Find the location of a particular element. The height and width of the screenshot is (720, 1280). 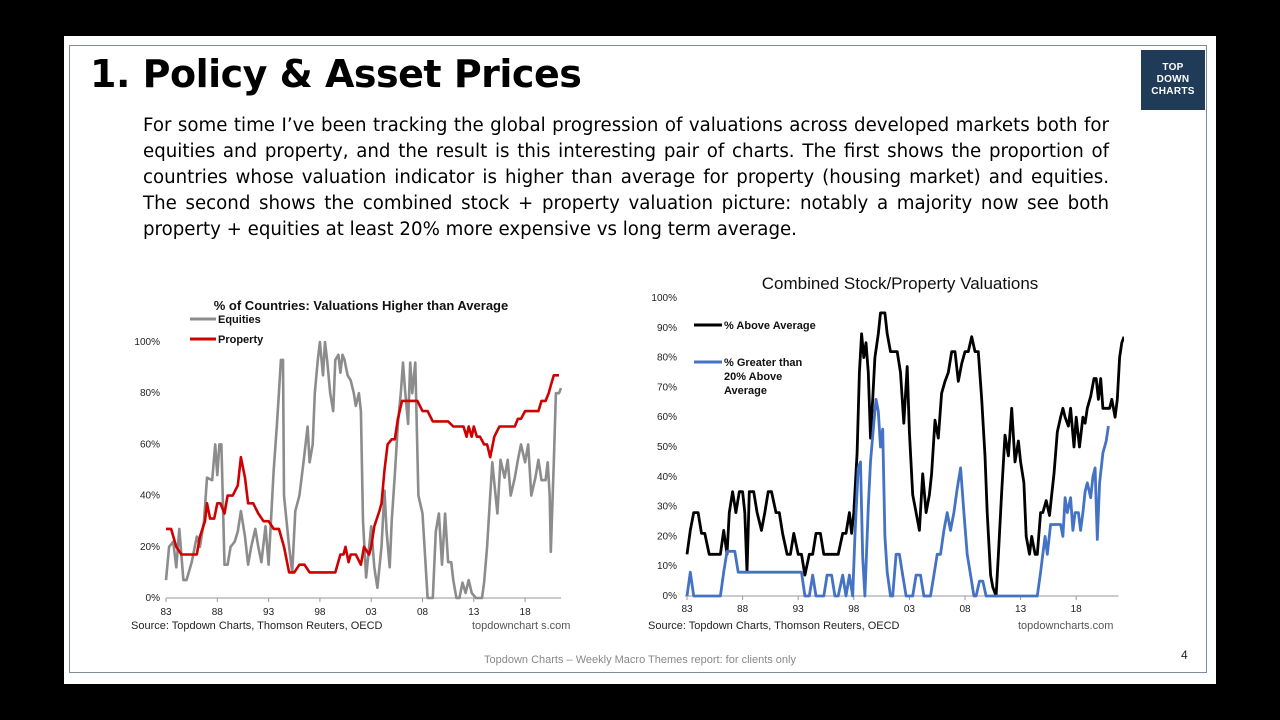

chart2-x-tick-label: 98 is located at coordinates (854, 609).